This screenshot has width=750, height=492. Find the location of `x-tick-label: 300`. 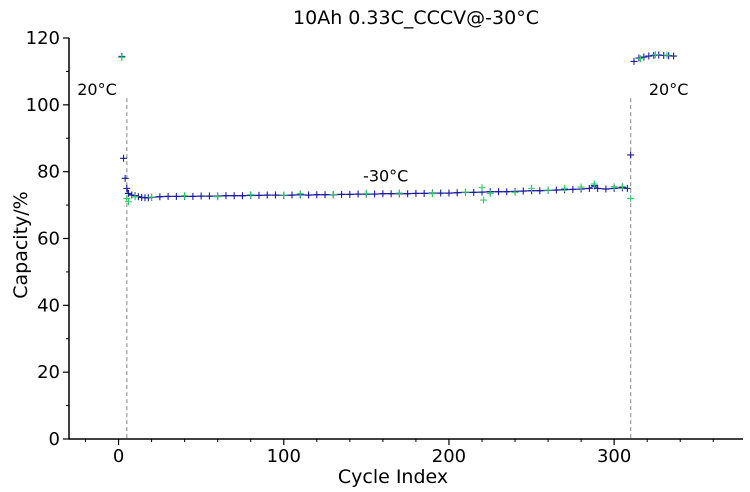

x-tick-label: 300 is located at coordinates (614, 456).